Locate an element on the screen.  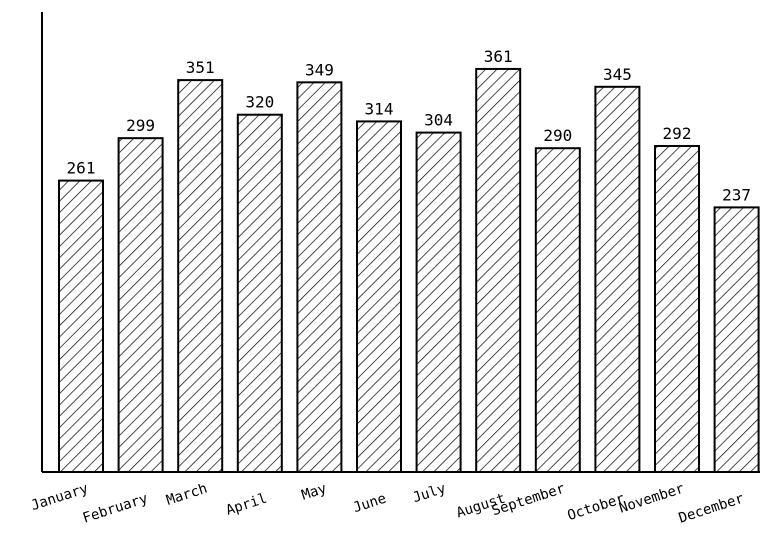
bar-september is located at coordinates (557, 310).